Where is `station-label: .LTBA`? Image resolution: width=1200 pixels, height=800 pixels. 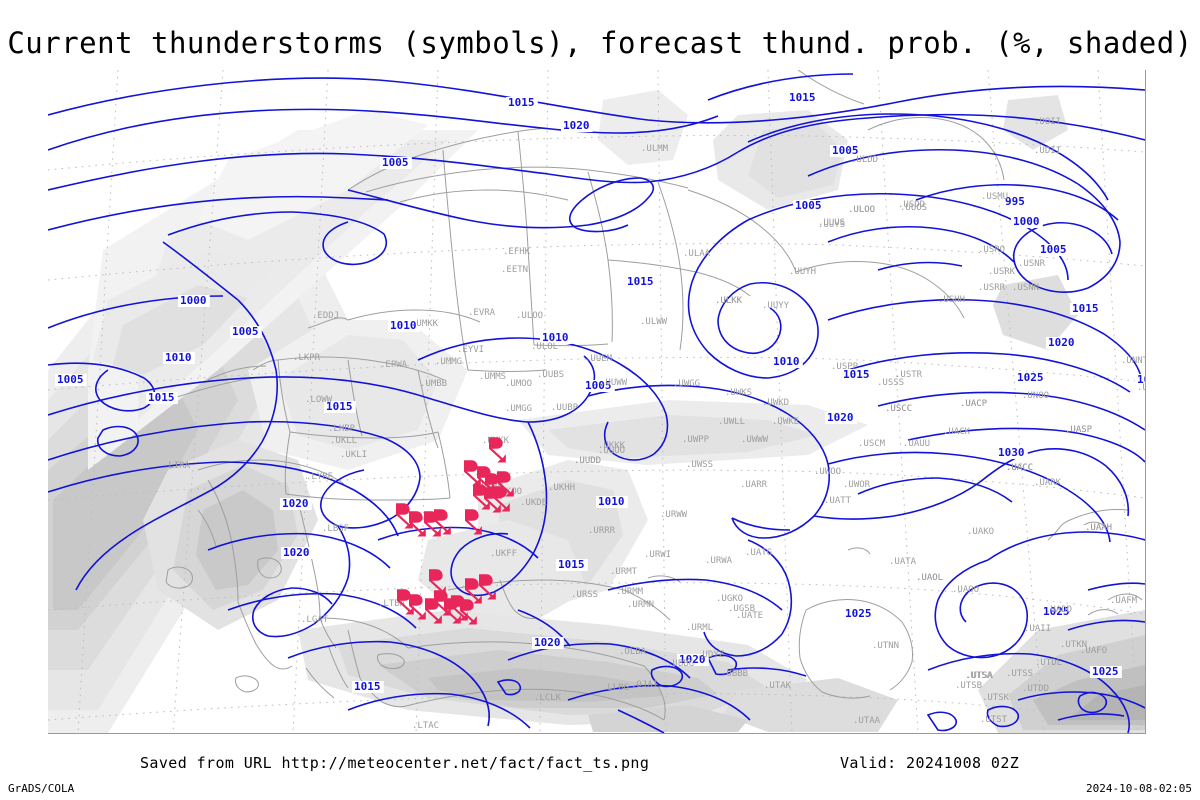
station-label: .LTBA is located at coordinates (392, 604).